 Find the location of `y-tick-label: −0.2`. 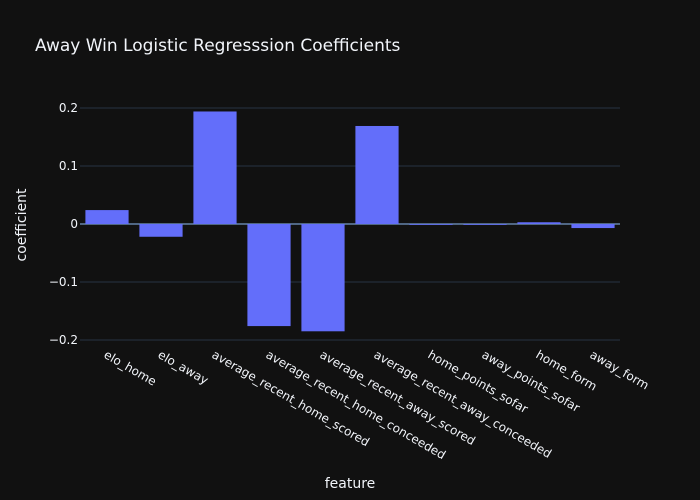

y-tick-label: −0.2 is located at coordinates (63, 340).